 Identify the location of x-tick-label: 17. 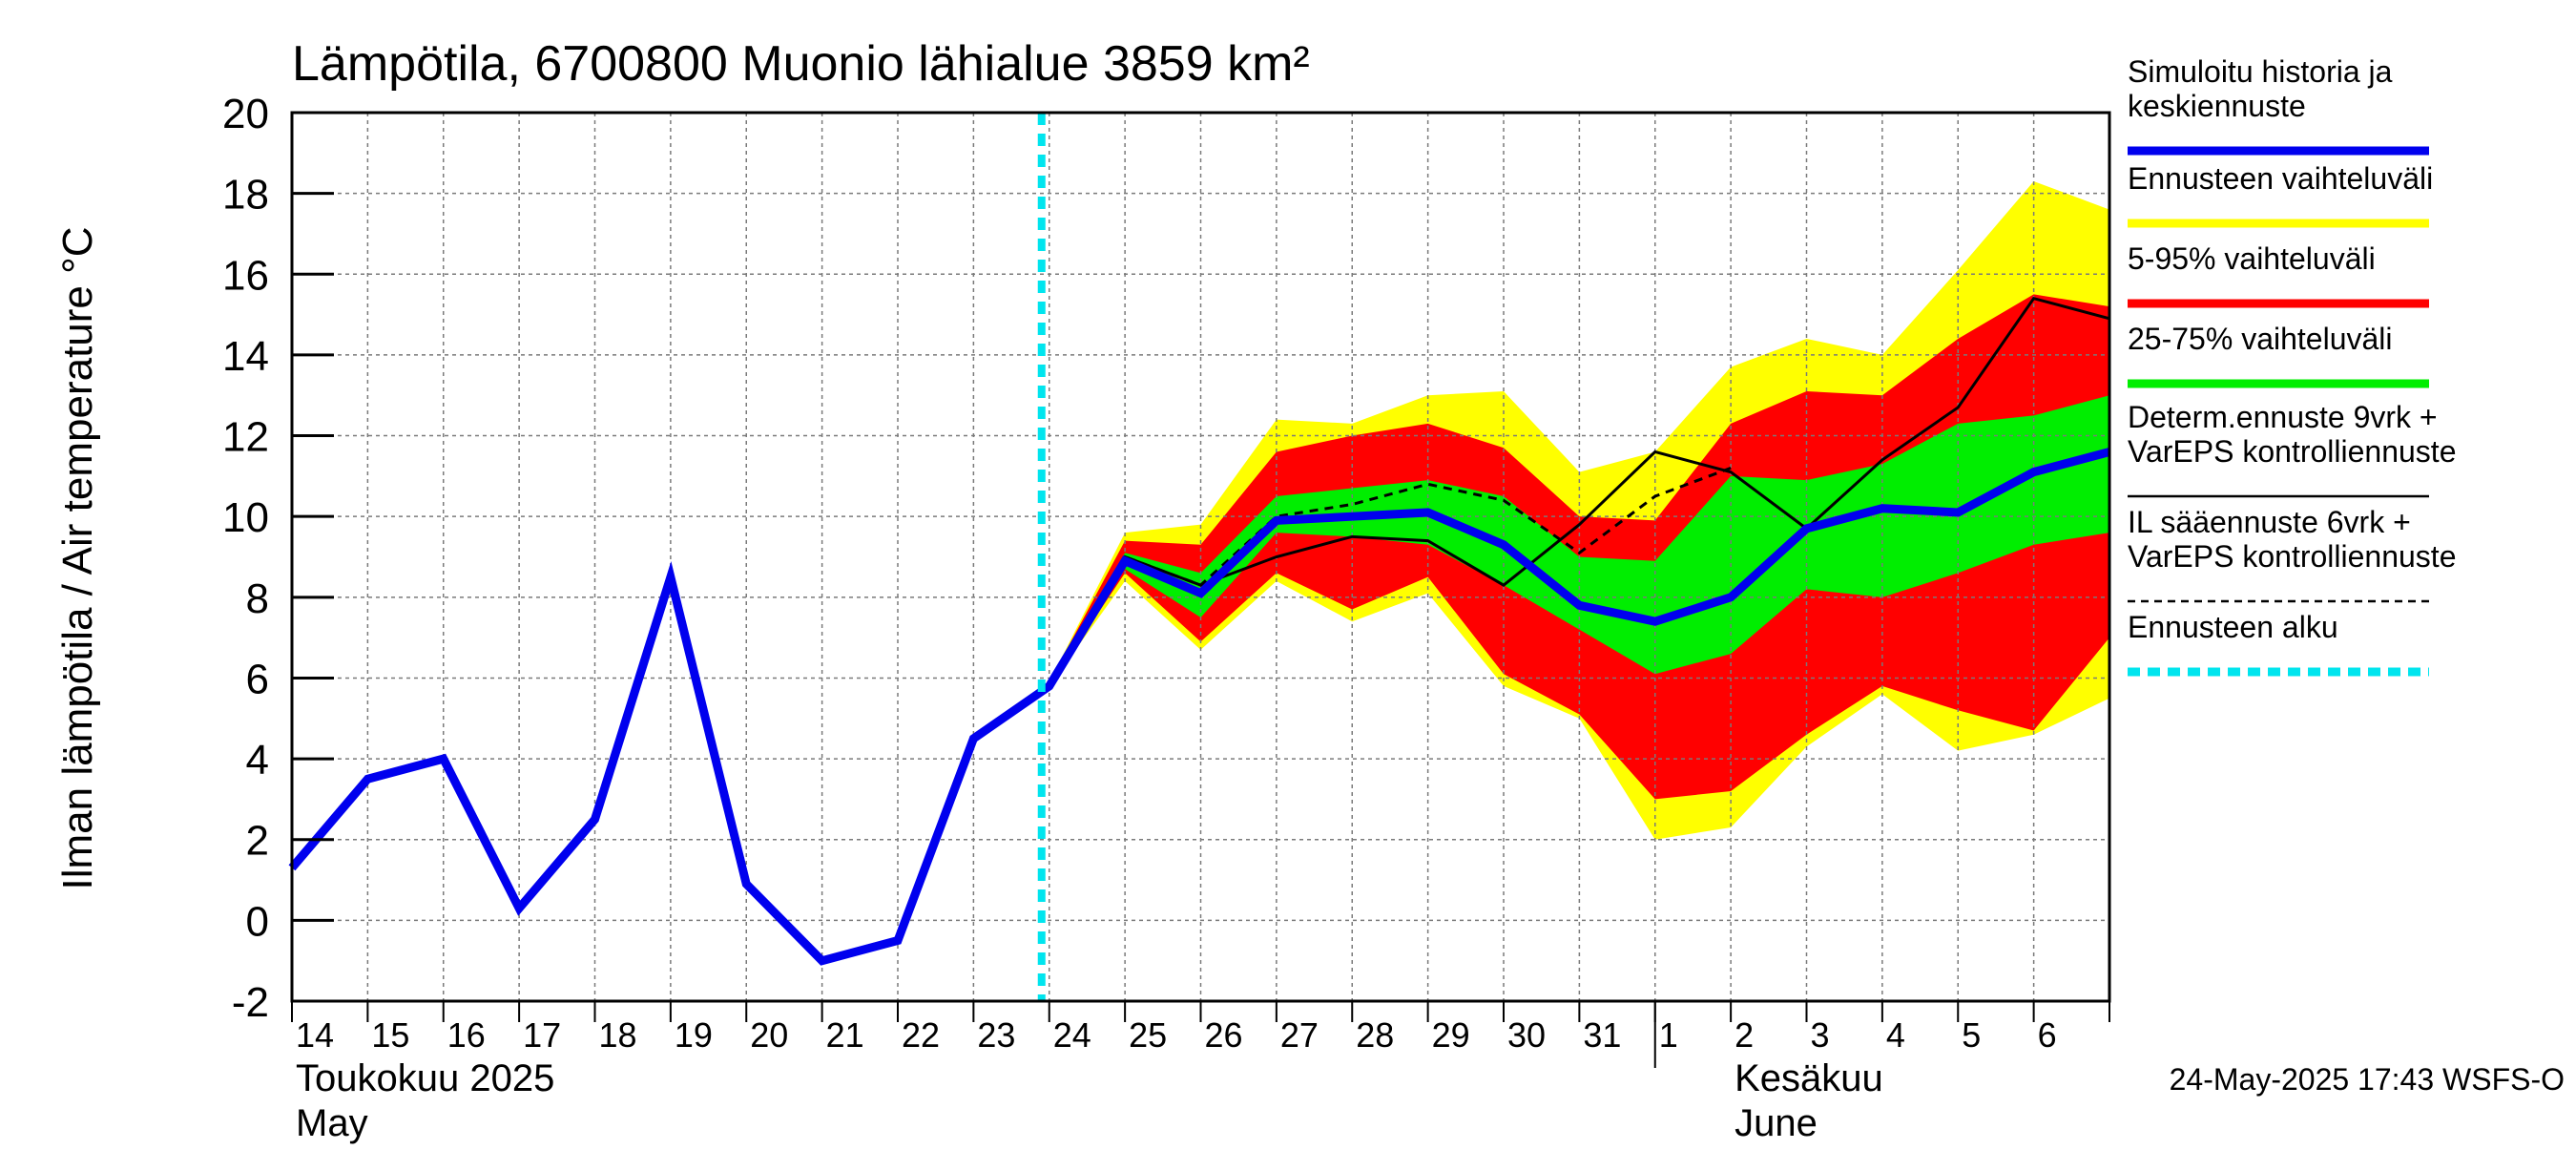
(542, 1035).